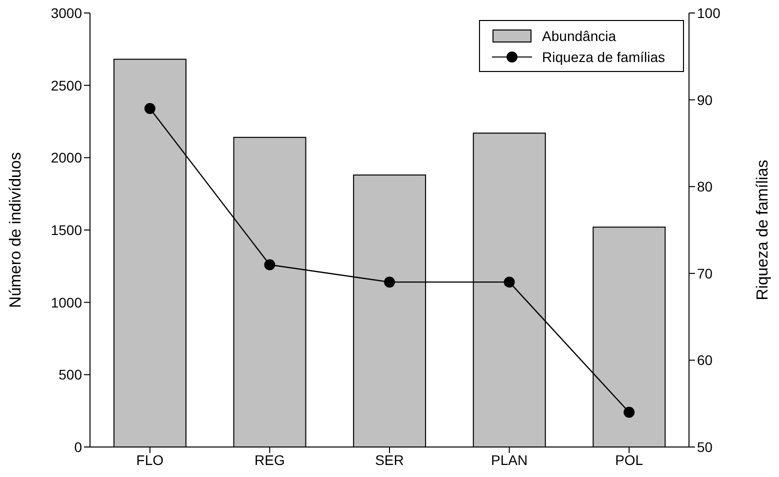 This screenshot has height=477, width=779. I want to click on y-tick-label: 500, so click(70, 374).